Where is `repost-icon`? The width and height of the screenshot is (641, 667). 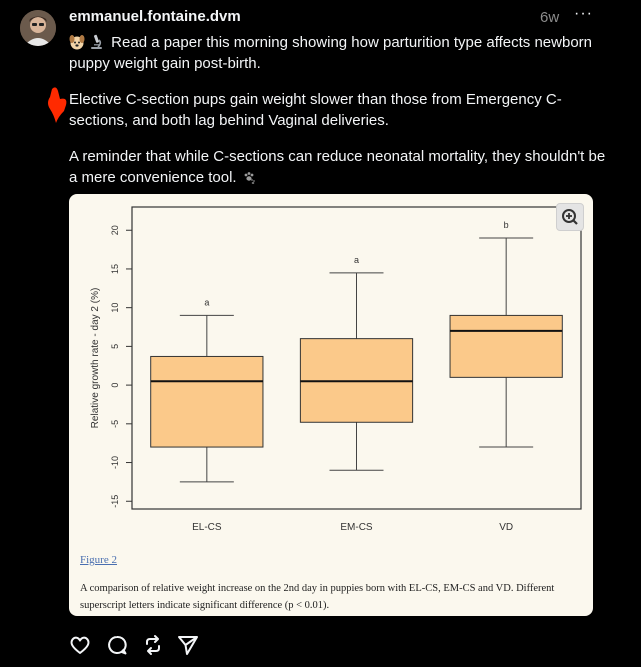 repost-icon is located at coordinates (153, 645).